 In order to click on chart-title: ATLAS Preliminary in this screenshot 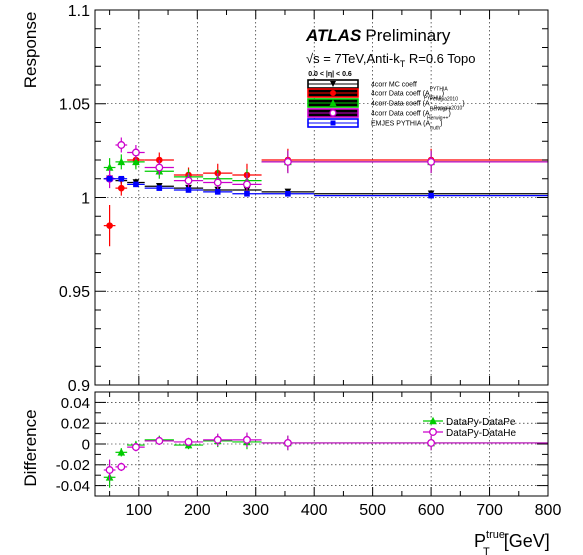, I will do `click(378, 35)`.